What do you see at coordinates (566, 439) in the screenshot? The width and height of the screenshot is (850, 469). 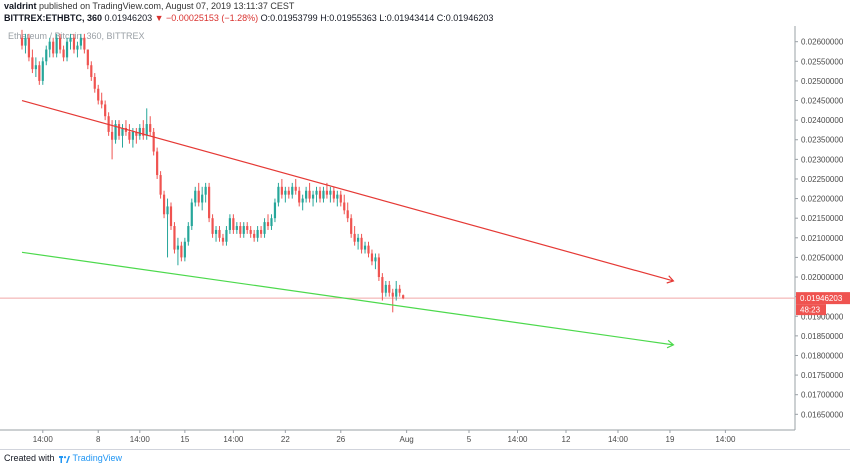 I see `x-tick-label: 12` at bounding box center [566, 439].